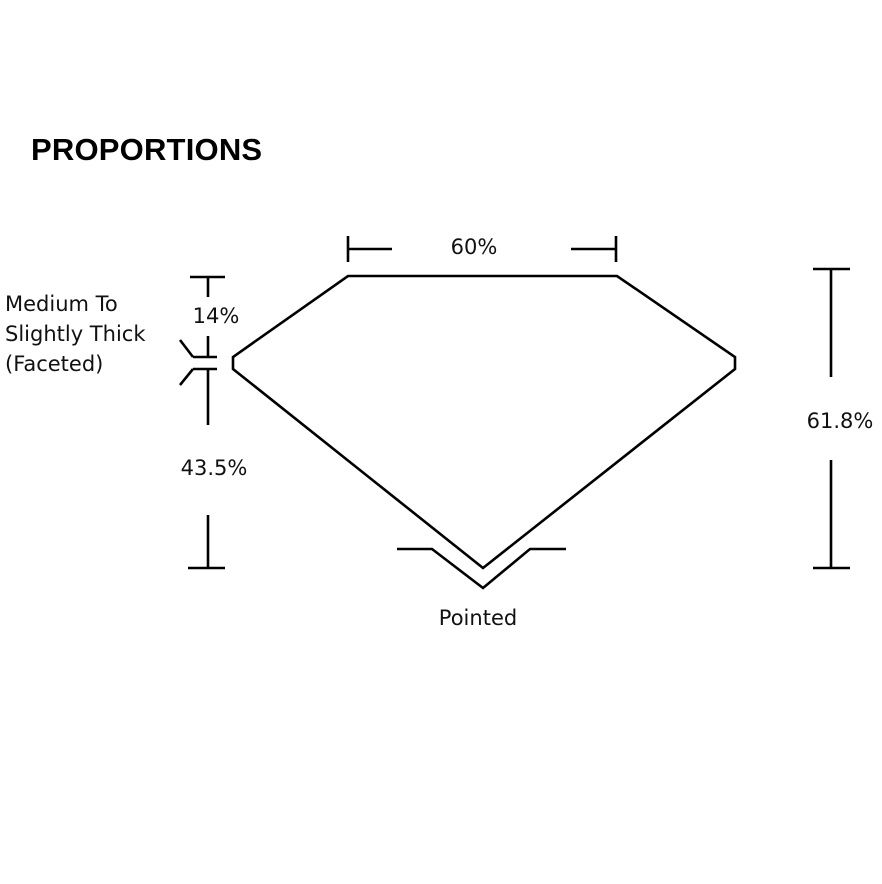  I want to click on girdle-label-line-3: (Faceted), so click(54, 364).